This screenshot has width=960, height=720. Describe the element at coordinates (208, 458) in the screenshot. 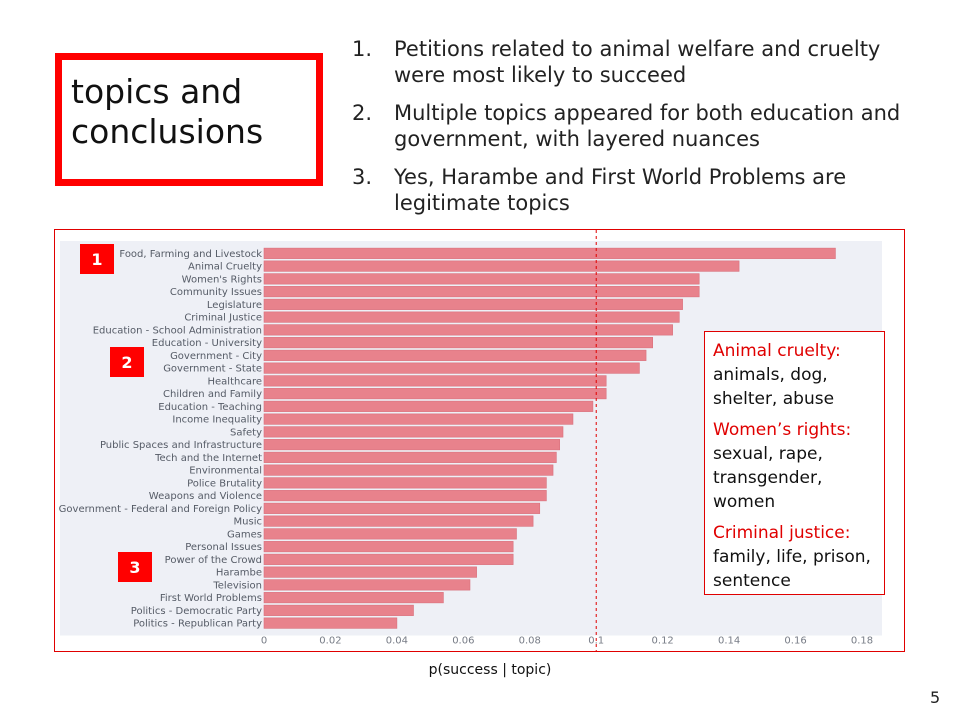

I see `category-label: Tech and the Internet` at that location.